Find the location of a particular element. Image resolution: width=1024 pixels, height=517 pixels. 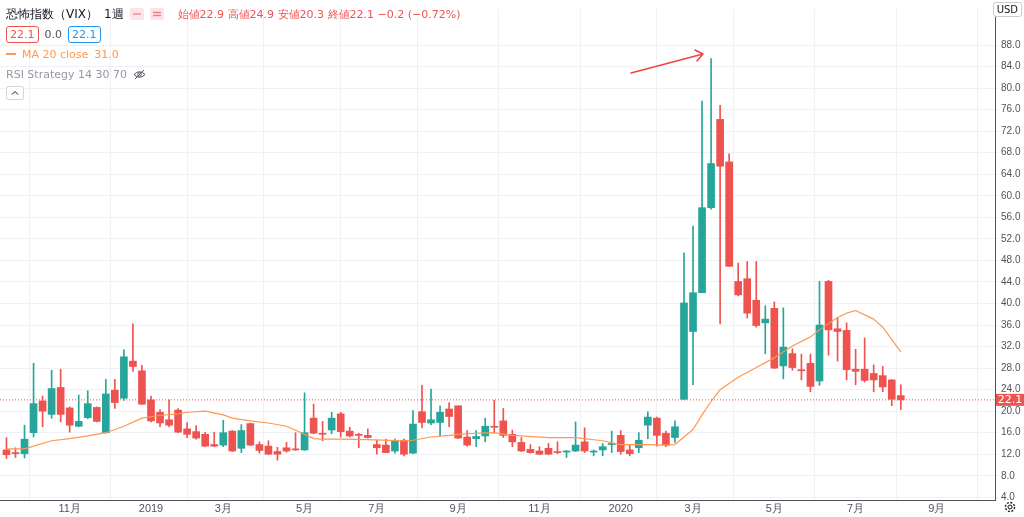

annotation: 31.0 is located at coordinates (106, 54).